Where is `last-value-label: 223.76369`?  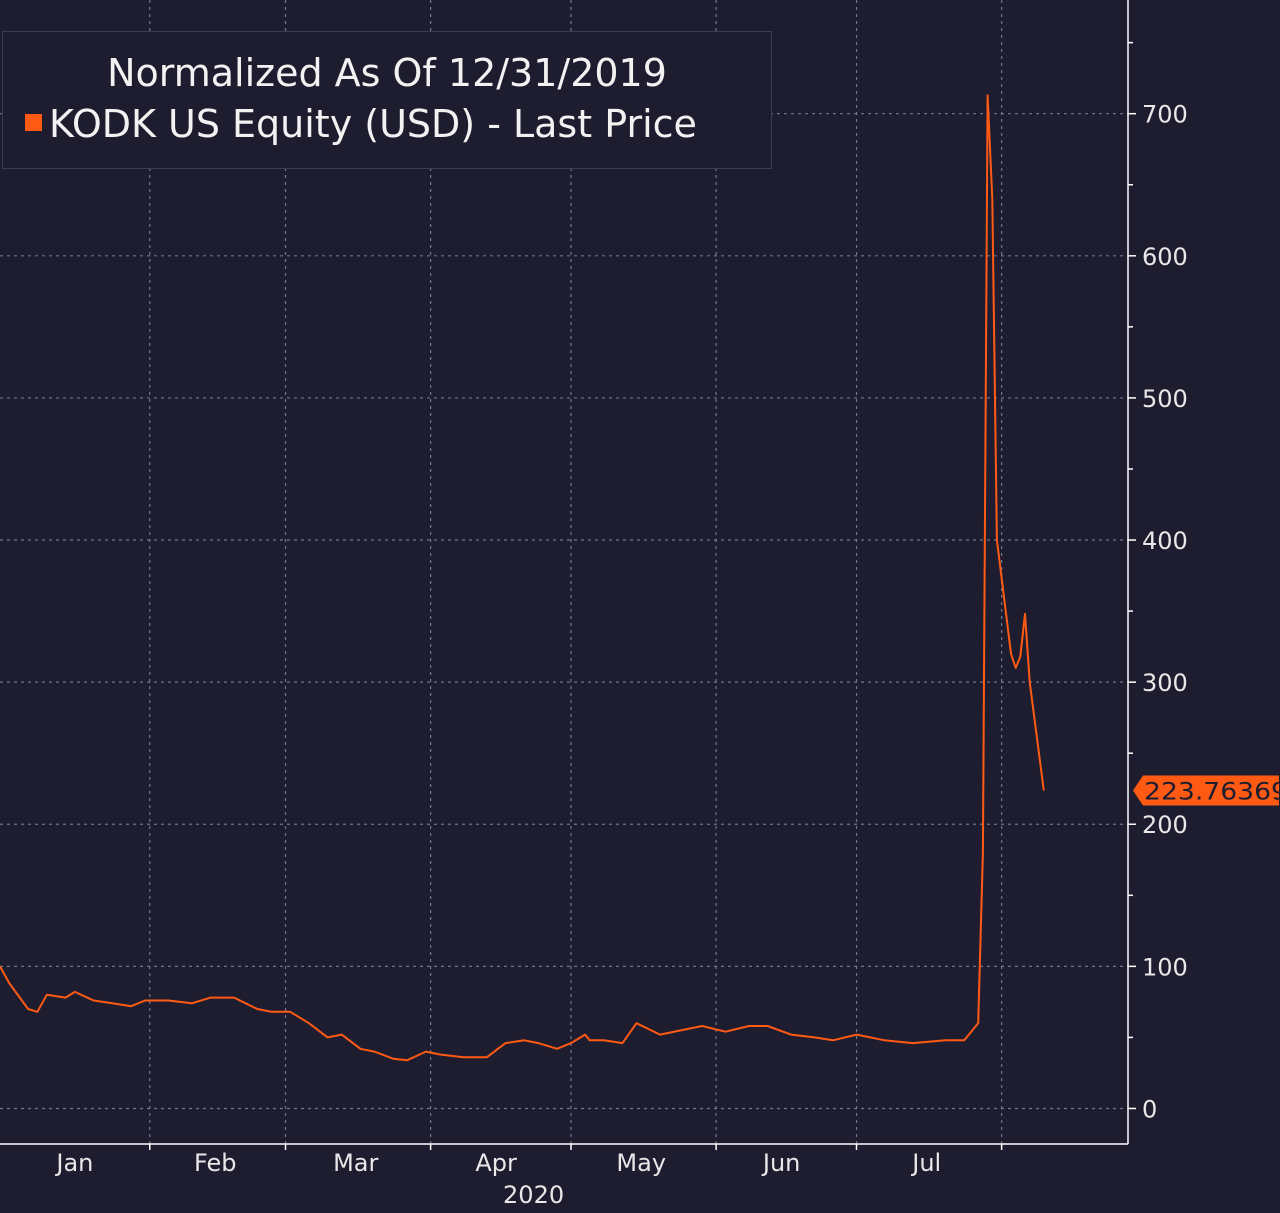
last-value-label: 223.76369 is located at coordinates (1212, 791).